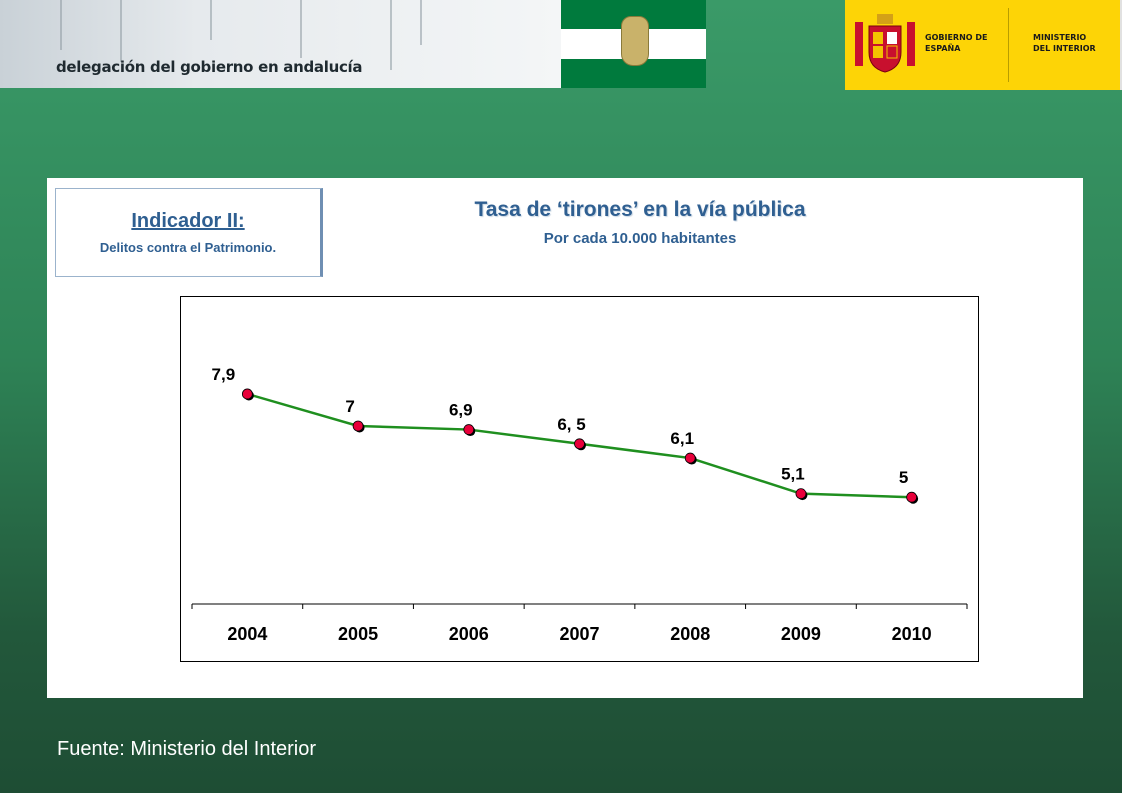 Image resolution: width=1122 pixels, height=793 pixels. I want to click on x-tick-label: 2010, so click(912, 634).